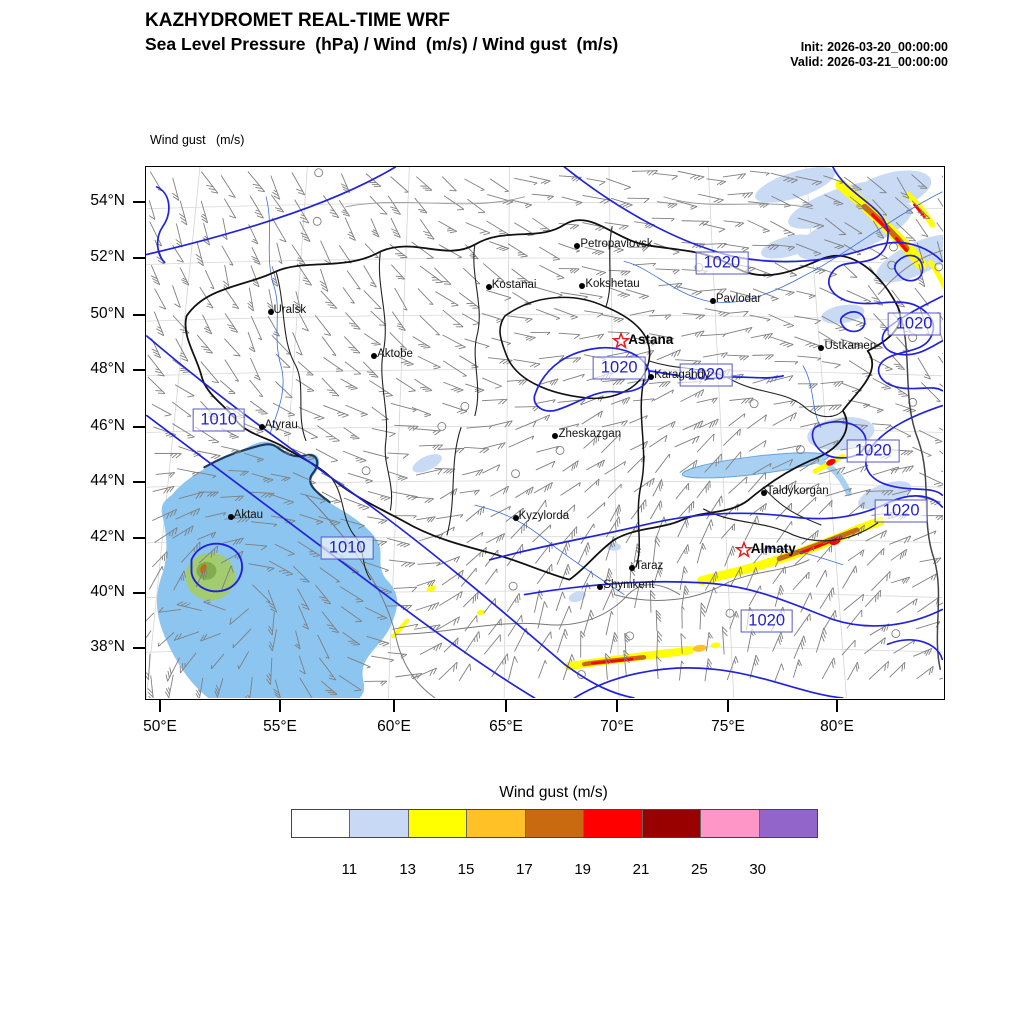  What do you see at coordinates (837, 726) in the screenshot?
I see `lon-tick-label: 80°E` at bounding box center [837, 726].